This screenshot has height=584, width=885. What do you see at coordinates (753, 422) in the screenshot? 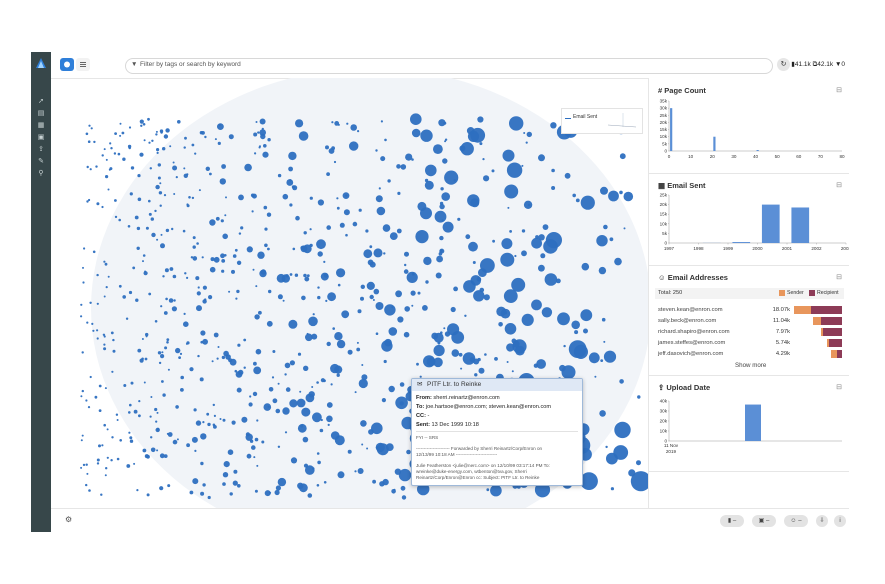
I see `upload-date-bar` at bounding box center [753, 422].